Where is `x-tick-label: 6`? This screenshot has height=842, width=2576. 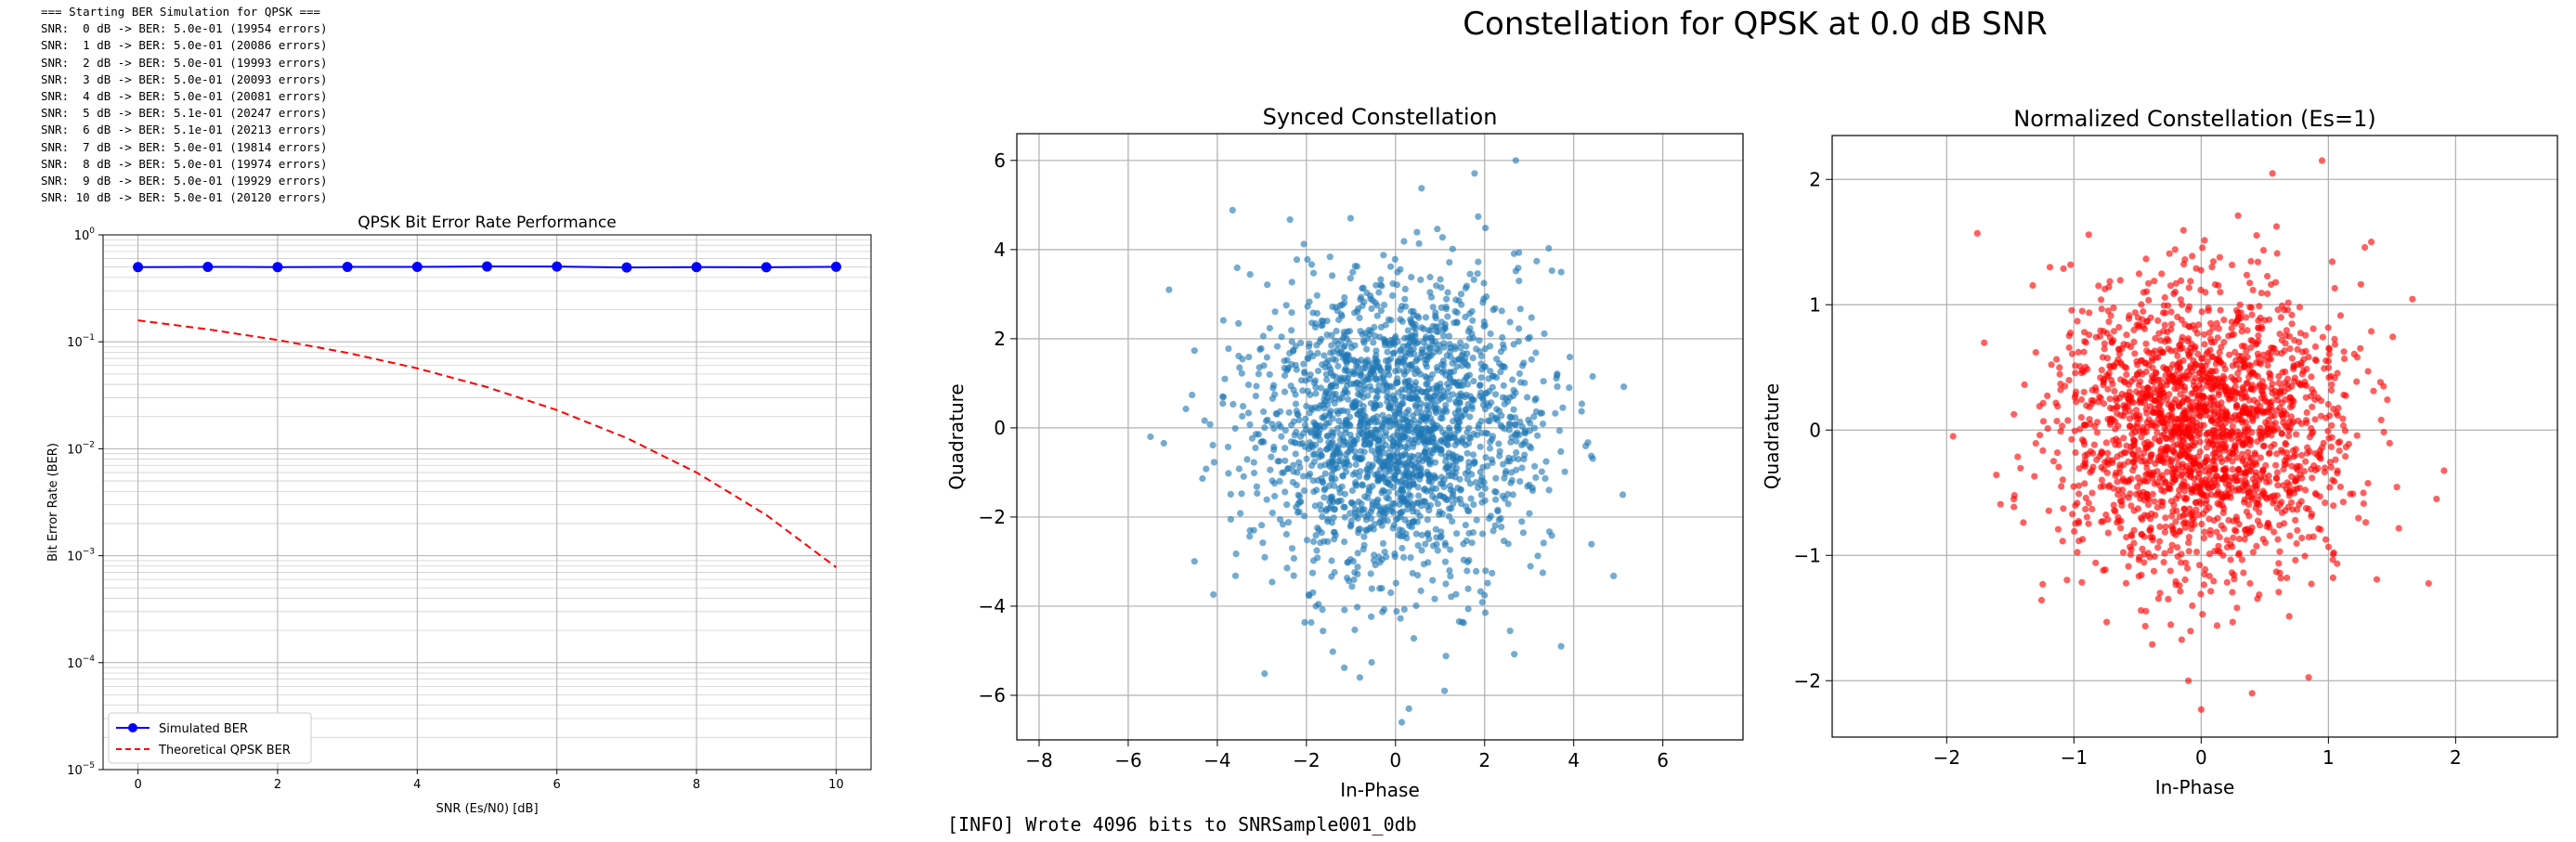 x-tick-label: 6 is located at coordinates (557, 785).